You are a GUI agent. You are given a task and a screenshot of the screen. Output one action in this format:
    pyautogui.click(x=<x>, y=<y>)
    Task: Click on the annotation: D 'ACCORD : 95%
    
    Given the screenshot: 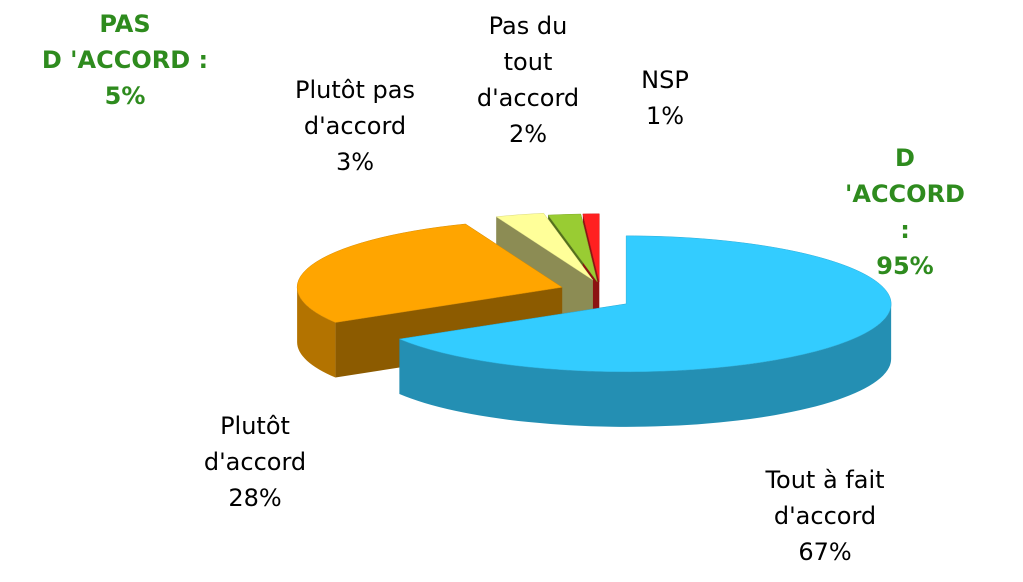 What is the action you would take?
    pyautogui.click(x=905, y=212)
    